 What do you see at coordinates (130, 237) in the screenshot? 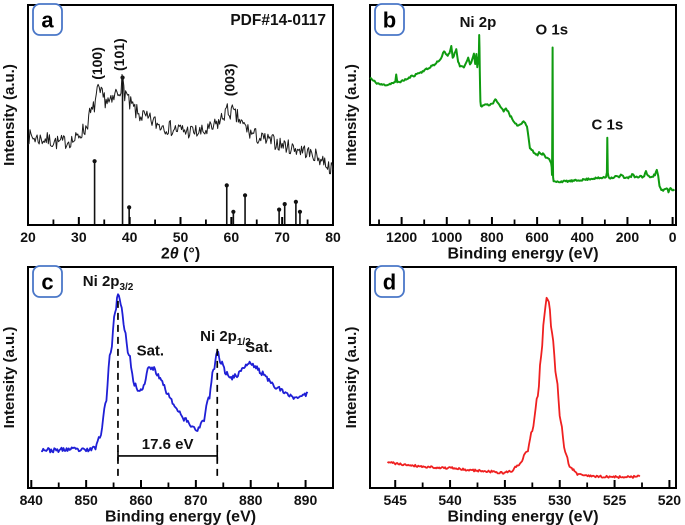
I see `x-axis-tick-label: 40` at bounding box center [130, 237].